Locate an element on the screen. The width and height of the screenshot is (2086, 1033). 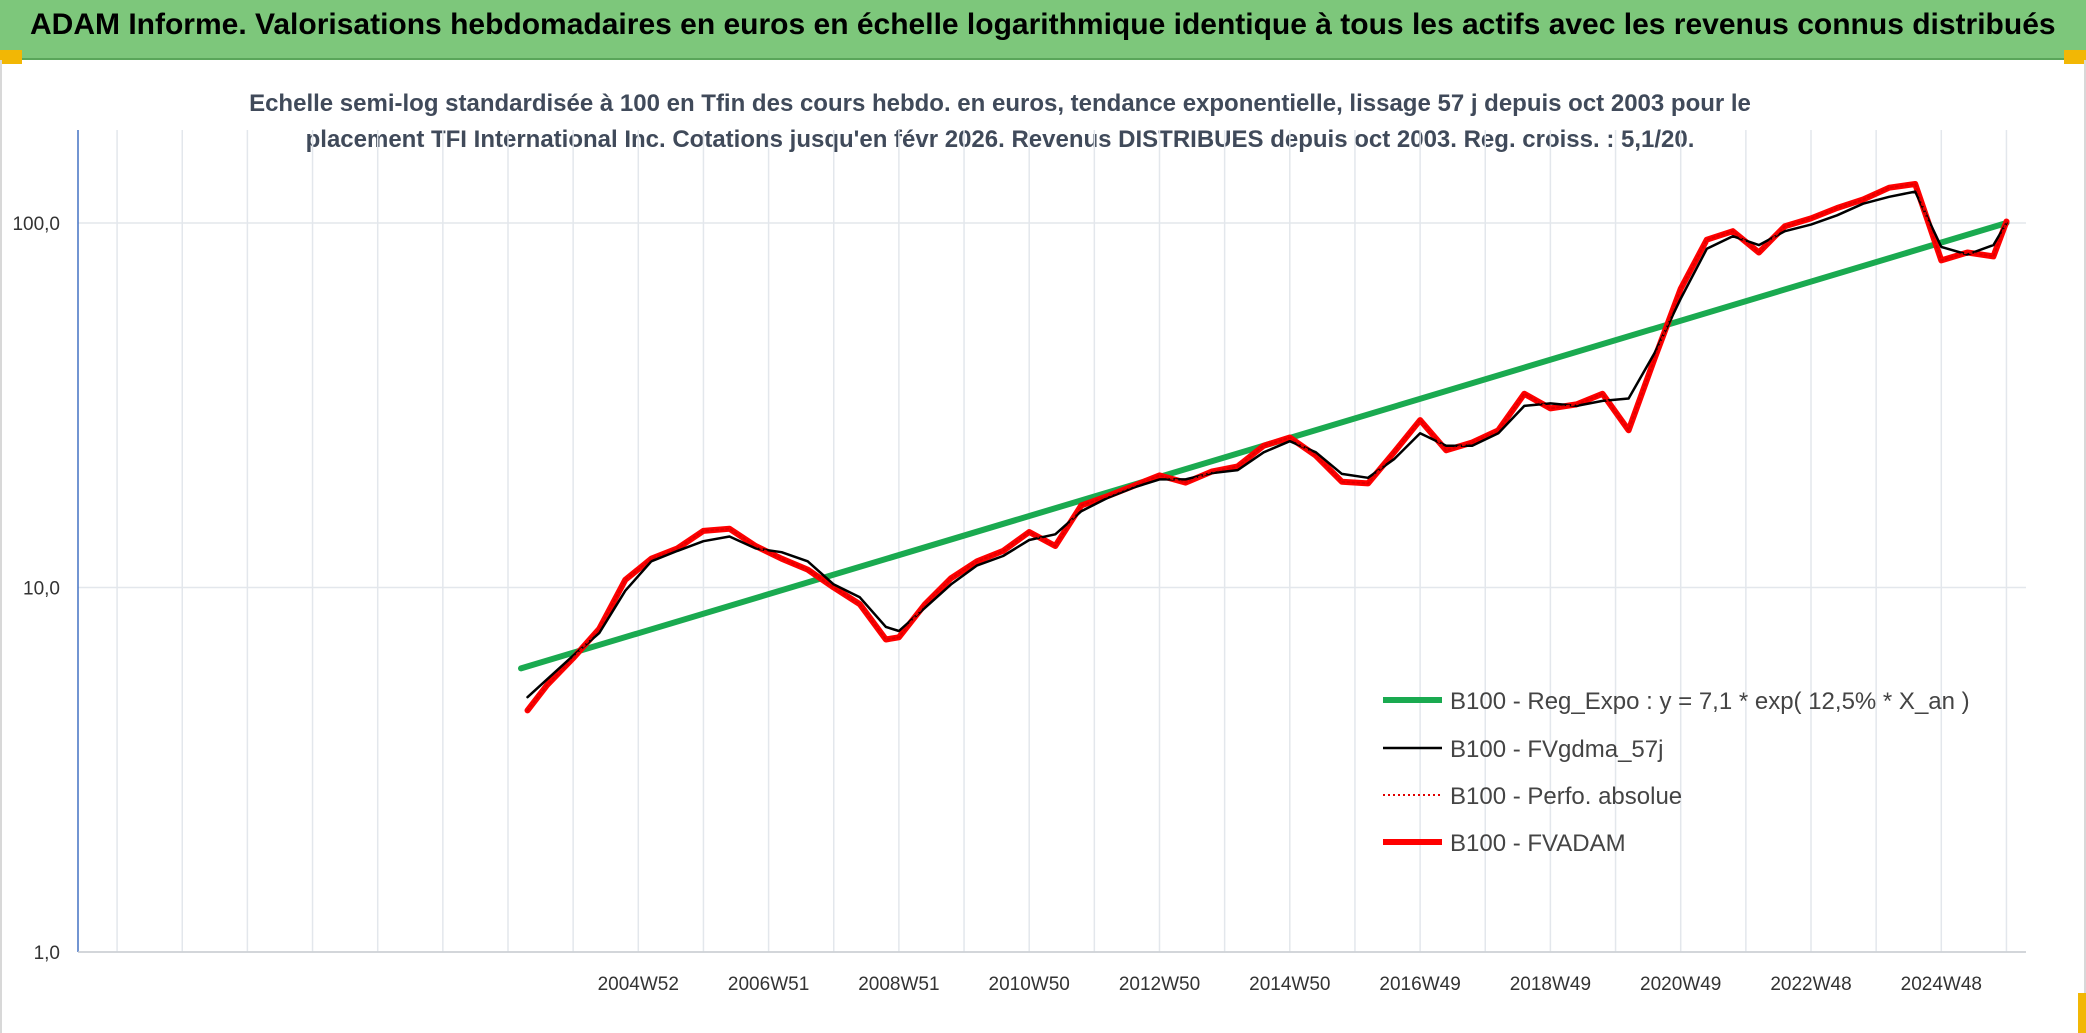
x-tick-label: 2024W48 is located at coordinates (1941, 984).